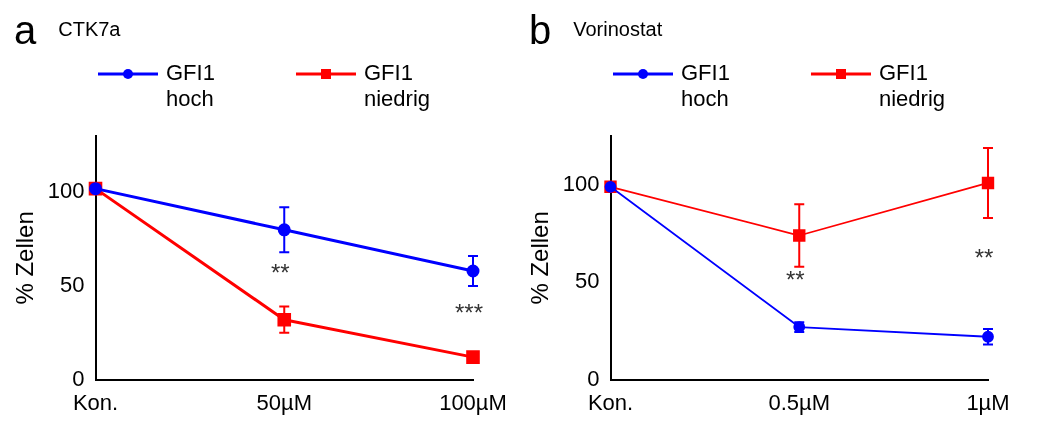 This screenshot has width=1037, height=428. Describe the element at coordinates (284, 402) in the screenshot. I see `x-tick-label: 50µM` at that location.